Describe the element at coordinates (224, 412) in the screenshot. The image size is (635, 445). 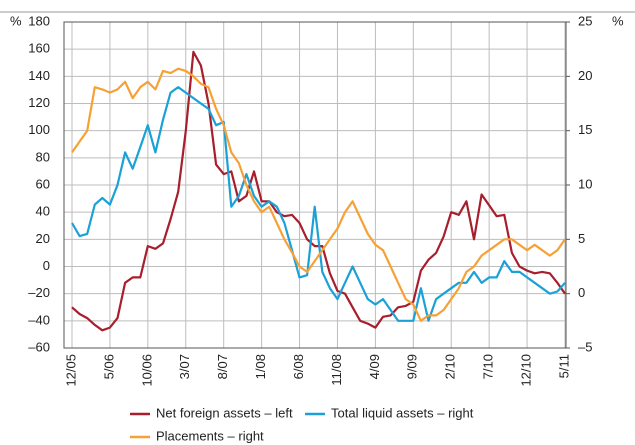
I see `legend-label: Net foreign assets – left` at that location.